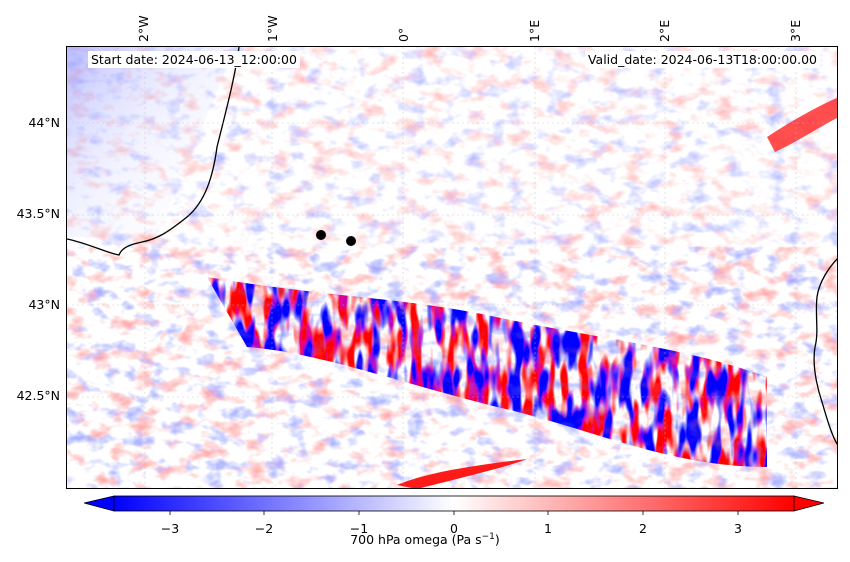 Image resolution: width=850 pixels, height=562 pixels. Describe the element at coordinates (44, 122) in the screenshot. I see `lat-tick-label: 44°N` at that location.